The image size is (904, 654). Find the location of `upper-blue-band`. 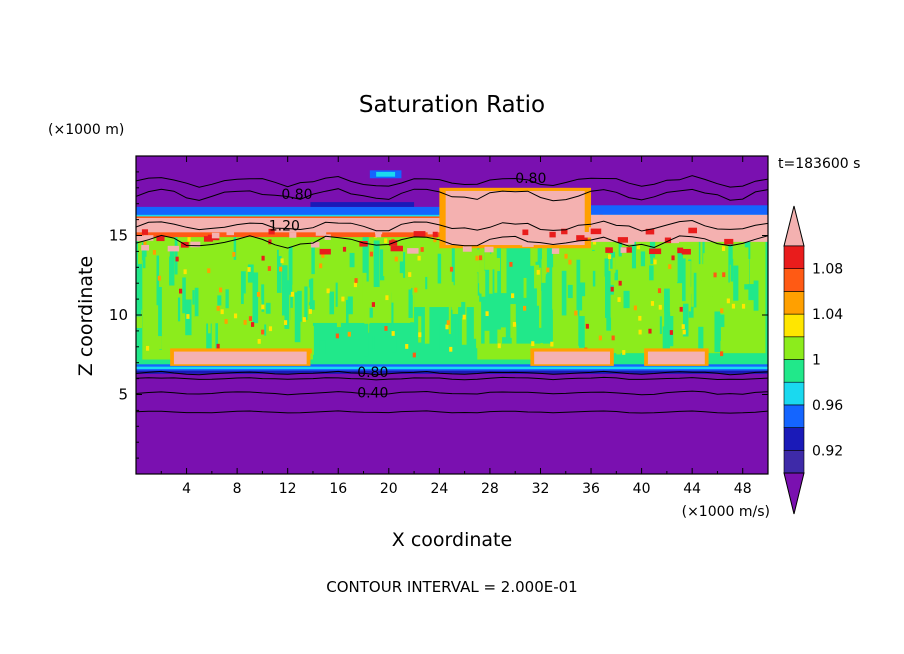

upper-blue-band is located at coordinates (679, 208).